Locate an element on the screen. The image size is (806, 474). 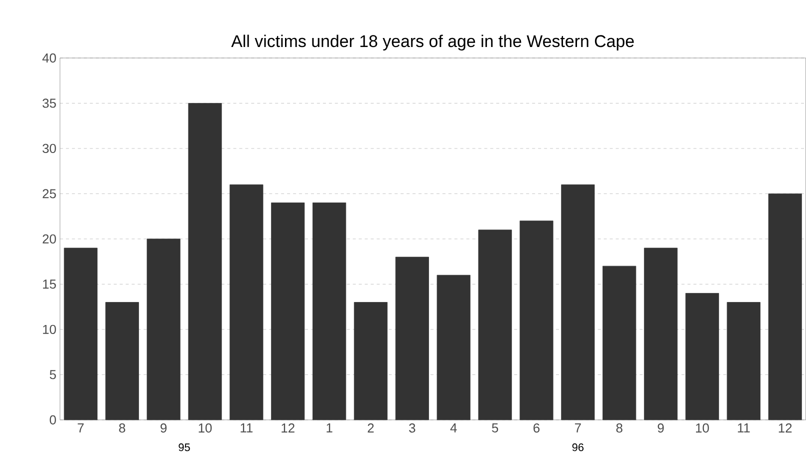
y-tick-label: 5 is located at coordinates (53, 375).